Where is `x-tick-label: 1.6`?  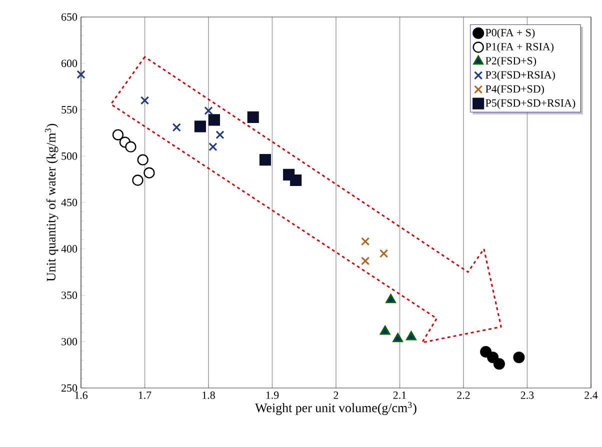 x-tick-label: 1.6 is located at coordinates (81, 395).